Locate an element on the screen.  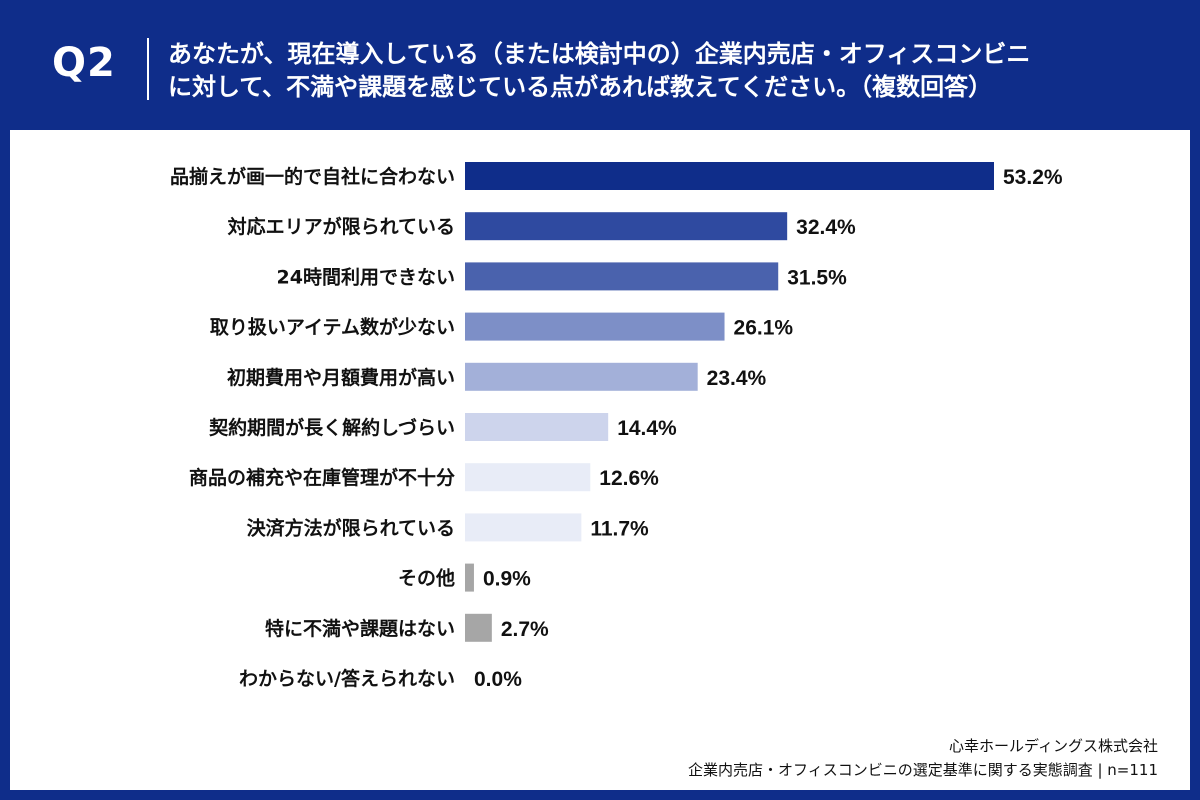
category-label: 初期費用や月額費用が高い is located at coordinates (341, 377).